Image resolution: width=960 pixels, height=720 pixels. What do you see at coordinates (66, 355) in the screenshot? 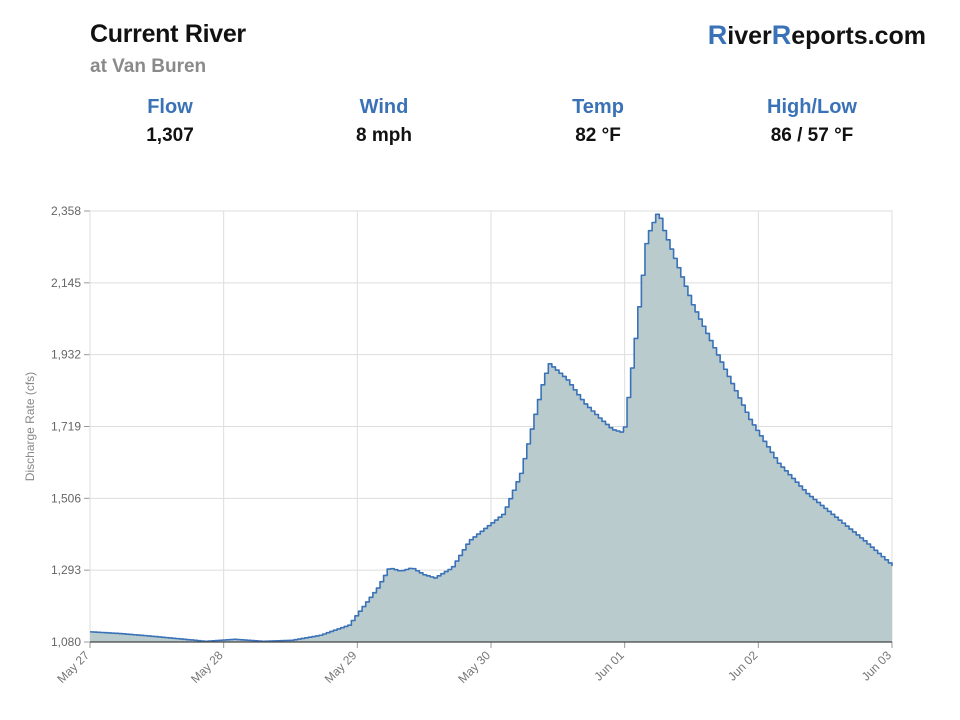
I see `y-tick-label: 1,932` at bounding box center [66, 355].